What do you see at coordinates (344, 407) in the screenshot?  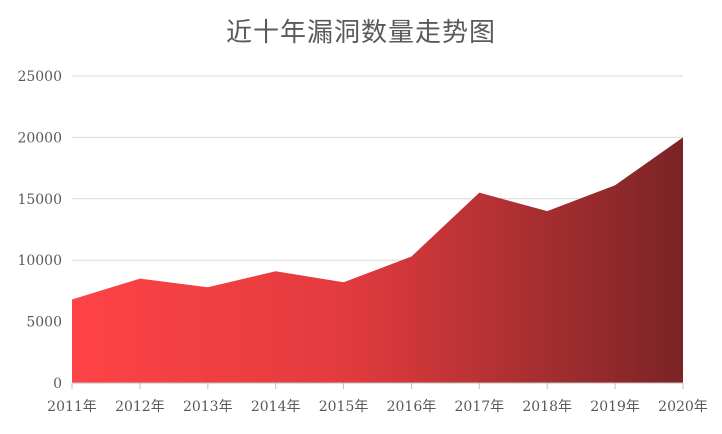 I see `x-tick-label: 2015年` at bounding box center [344, 407].